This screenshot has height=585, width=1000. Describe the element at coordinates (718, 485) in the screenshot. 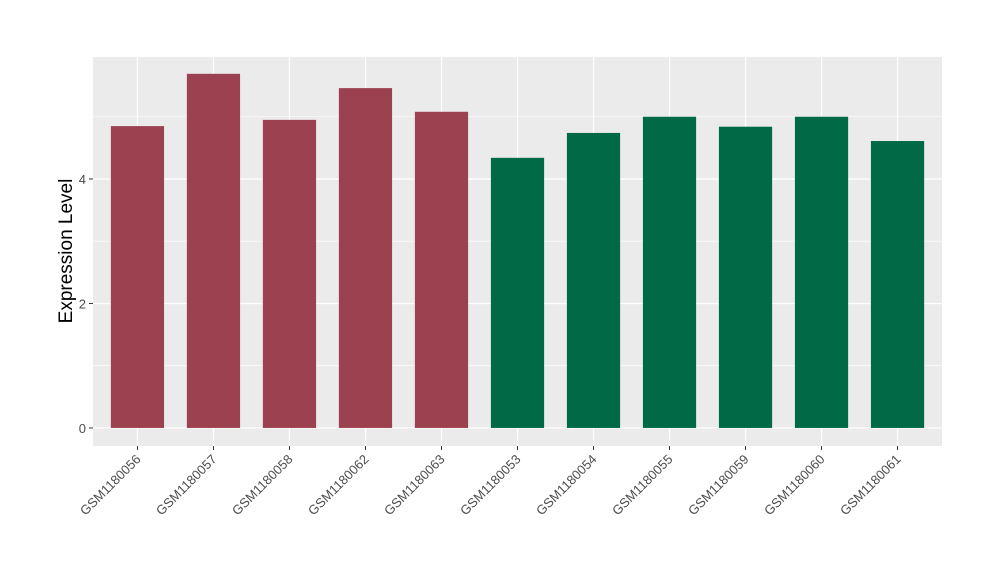

I see `x-tick-label: GSM1180059` at that location.